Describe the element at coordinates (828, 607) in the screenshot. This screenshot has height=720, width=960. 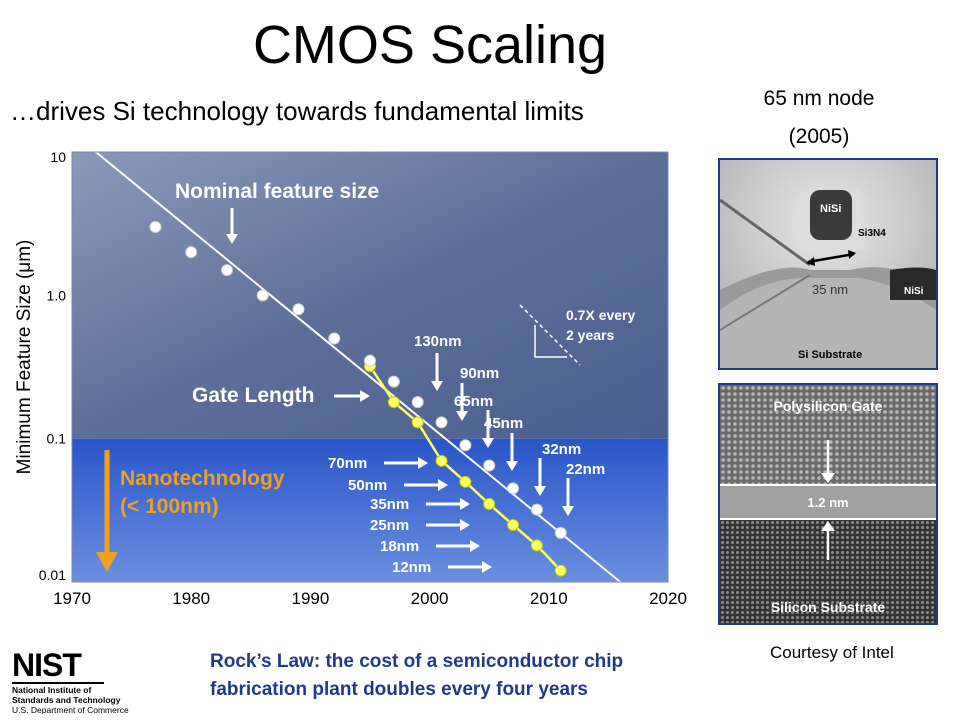
I see `tem-label-silicon-substrate: Silicon Substrate` at that location.